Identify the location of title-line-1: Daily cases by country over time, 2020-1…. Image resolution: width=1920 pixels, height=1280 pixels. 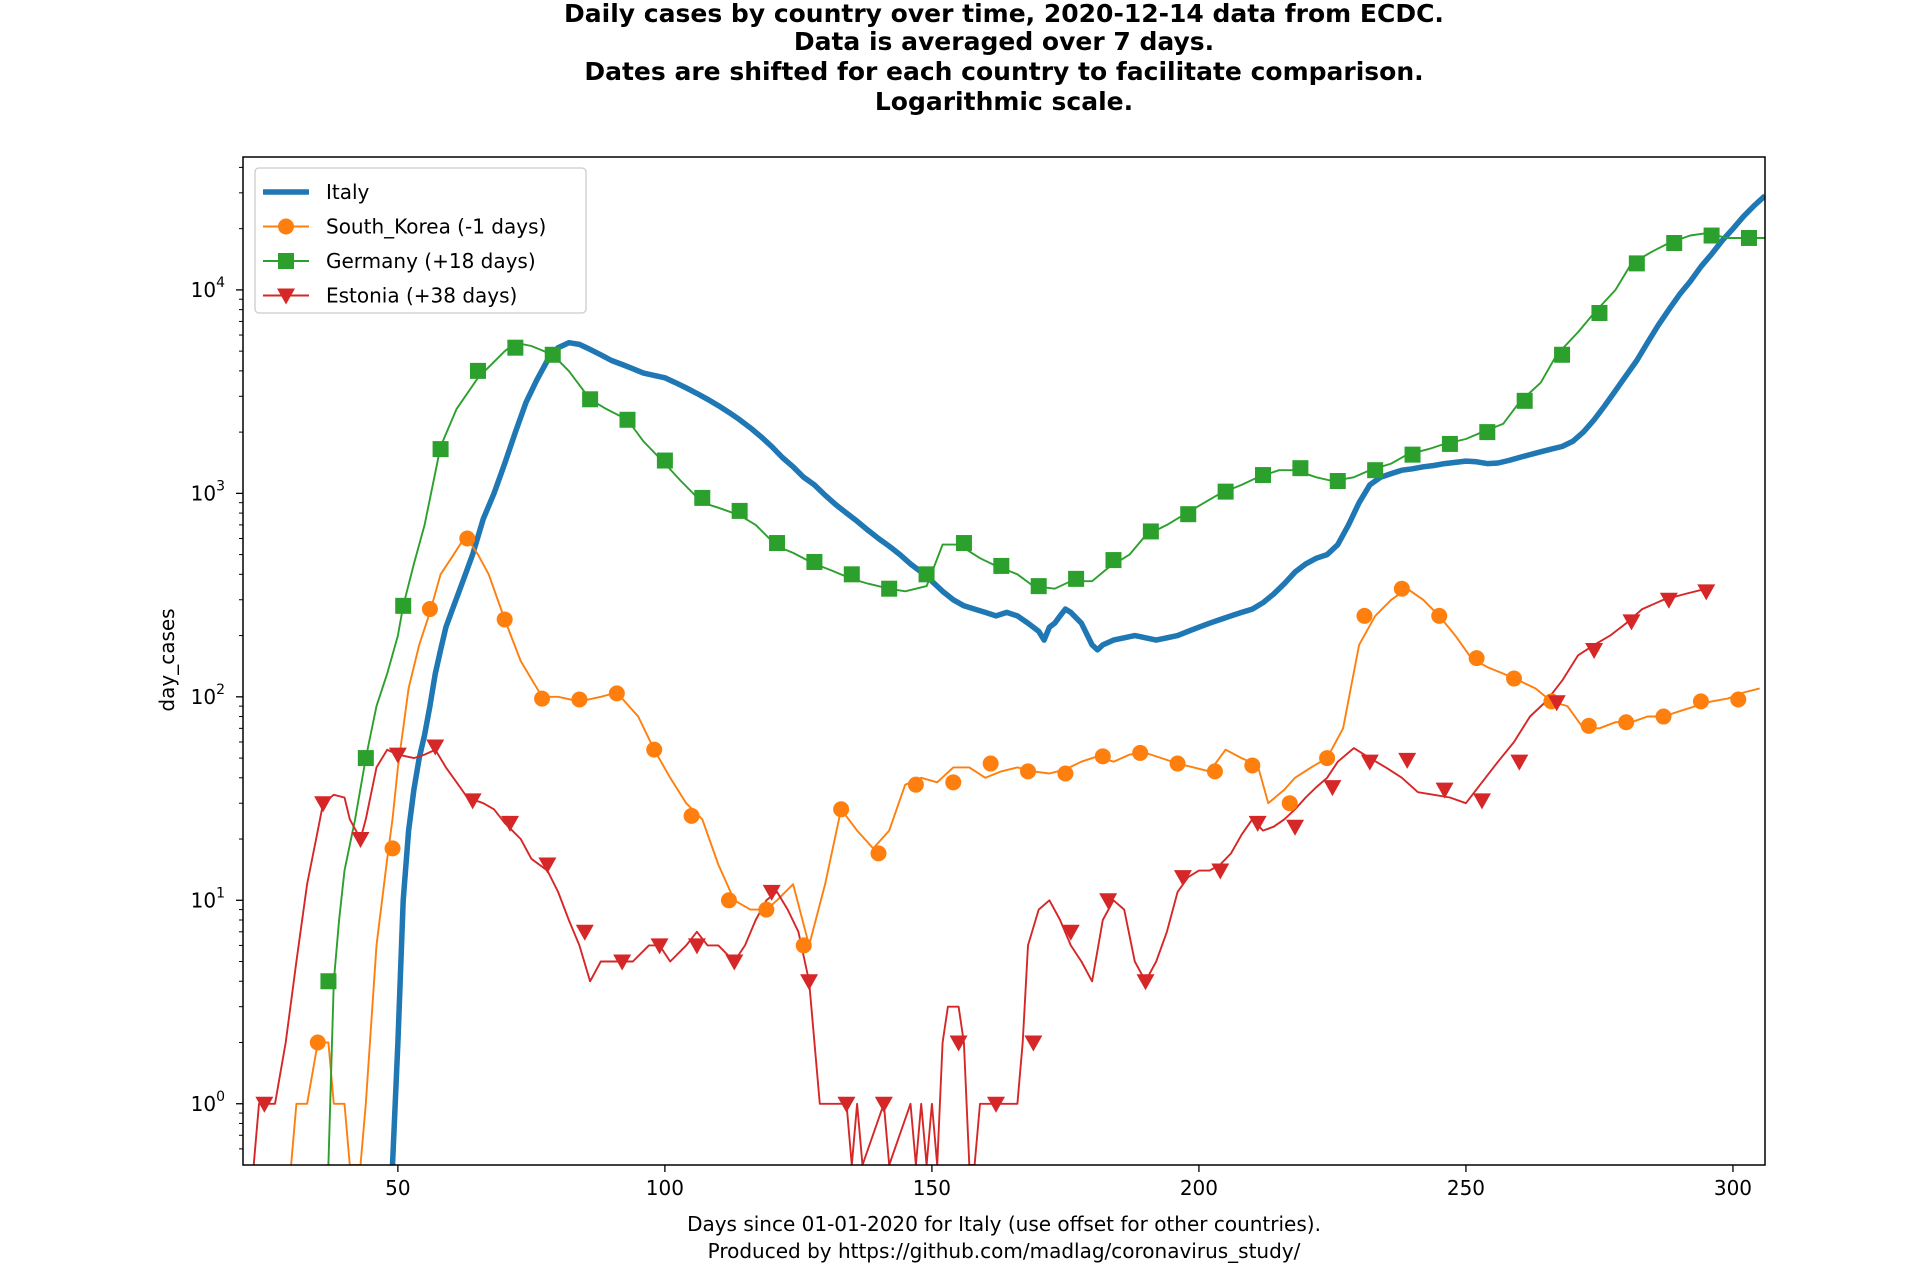
(1004, 14).